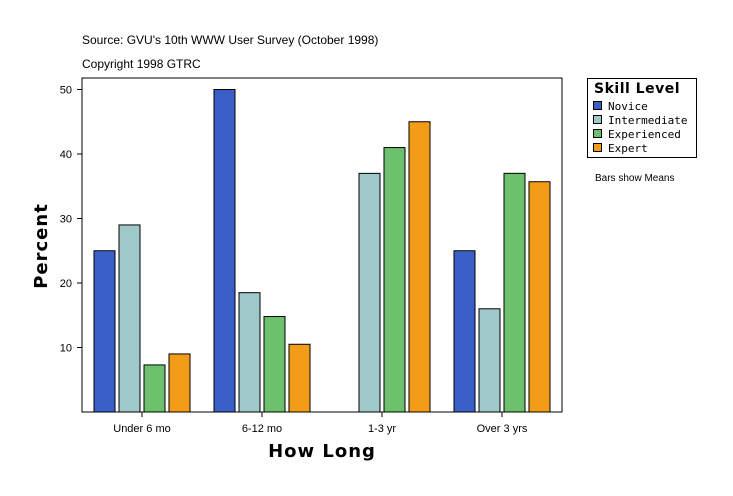 The height and width of the screenshot is (496, 733). Describe the element at coordinates (66, 284) in the screenshot. I see `y-tick-label-20: 20` at that location.